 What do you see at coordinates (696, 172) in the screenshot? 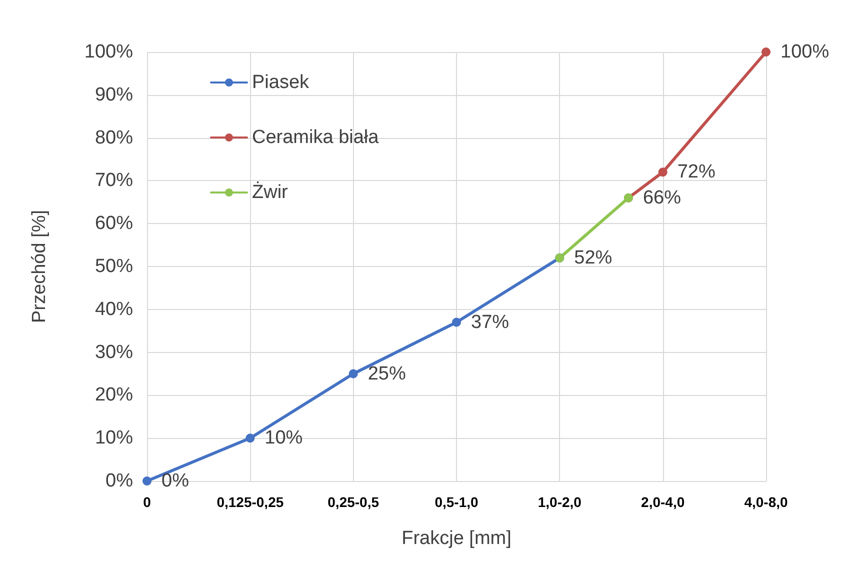
I see `data-label: 72%` at bounding box center [696, 172].